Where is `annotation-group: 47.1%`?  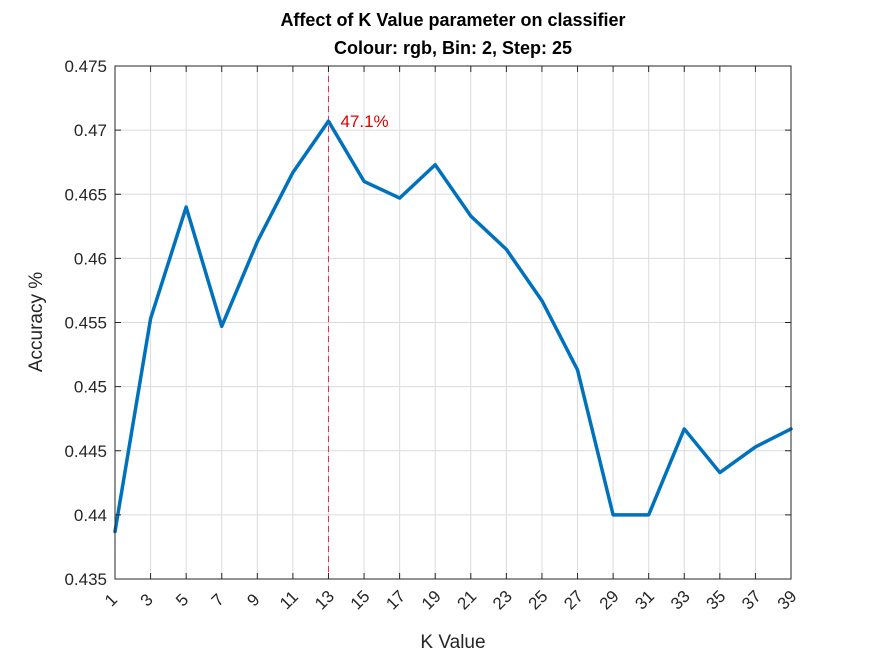
annotation-group: 47.1% is located at coordinates (364, 121).